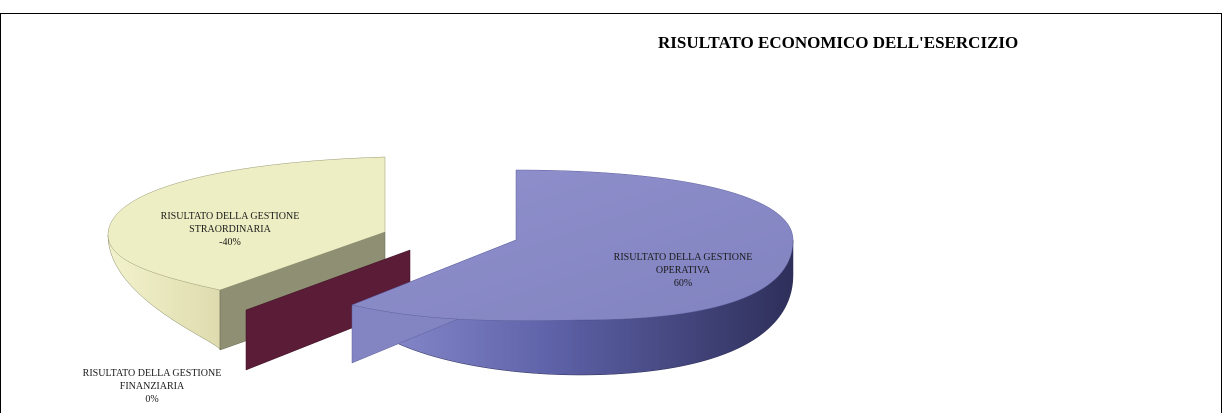 This screenshot has height=413, width=1222. Describe the element at coordinates (838, 42) in the screenshot. I see `chart-title: RISULTATO ECONOMICO DELL'ESERCIZIO` at that location.